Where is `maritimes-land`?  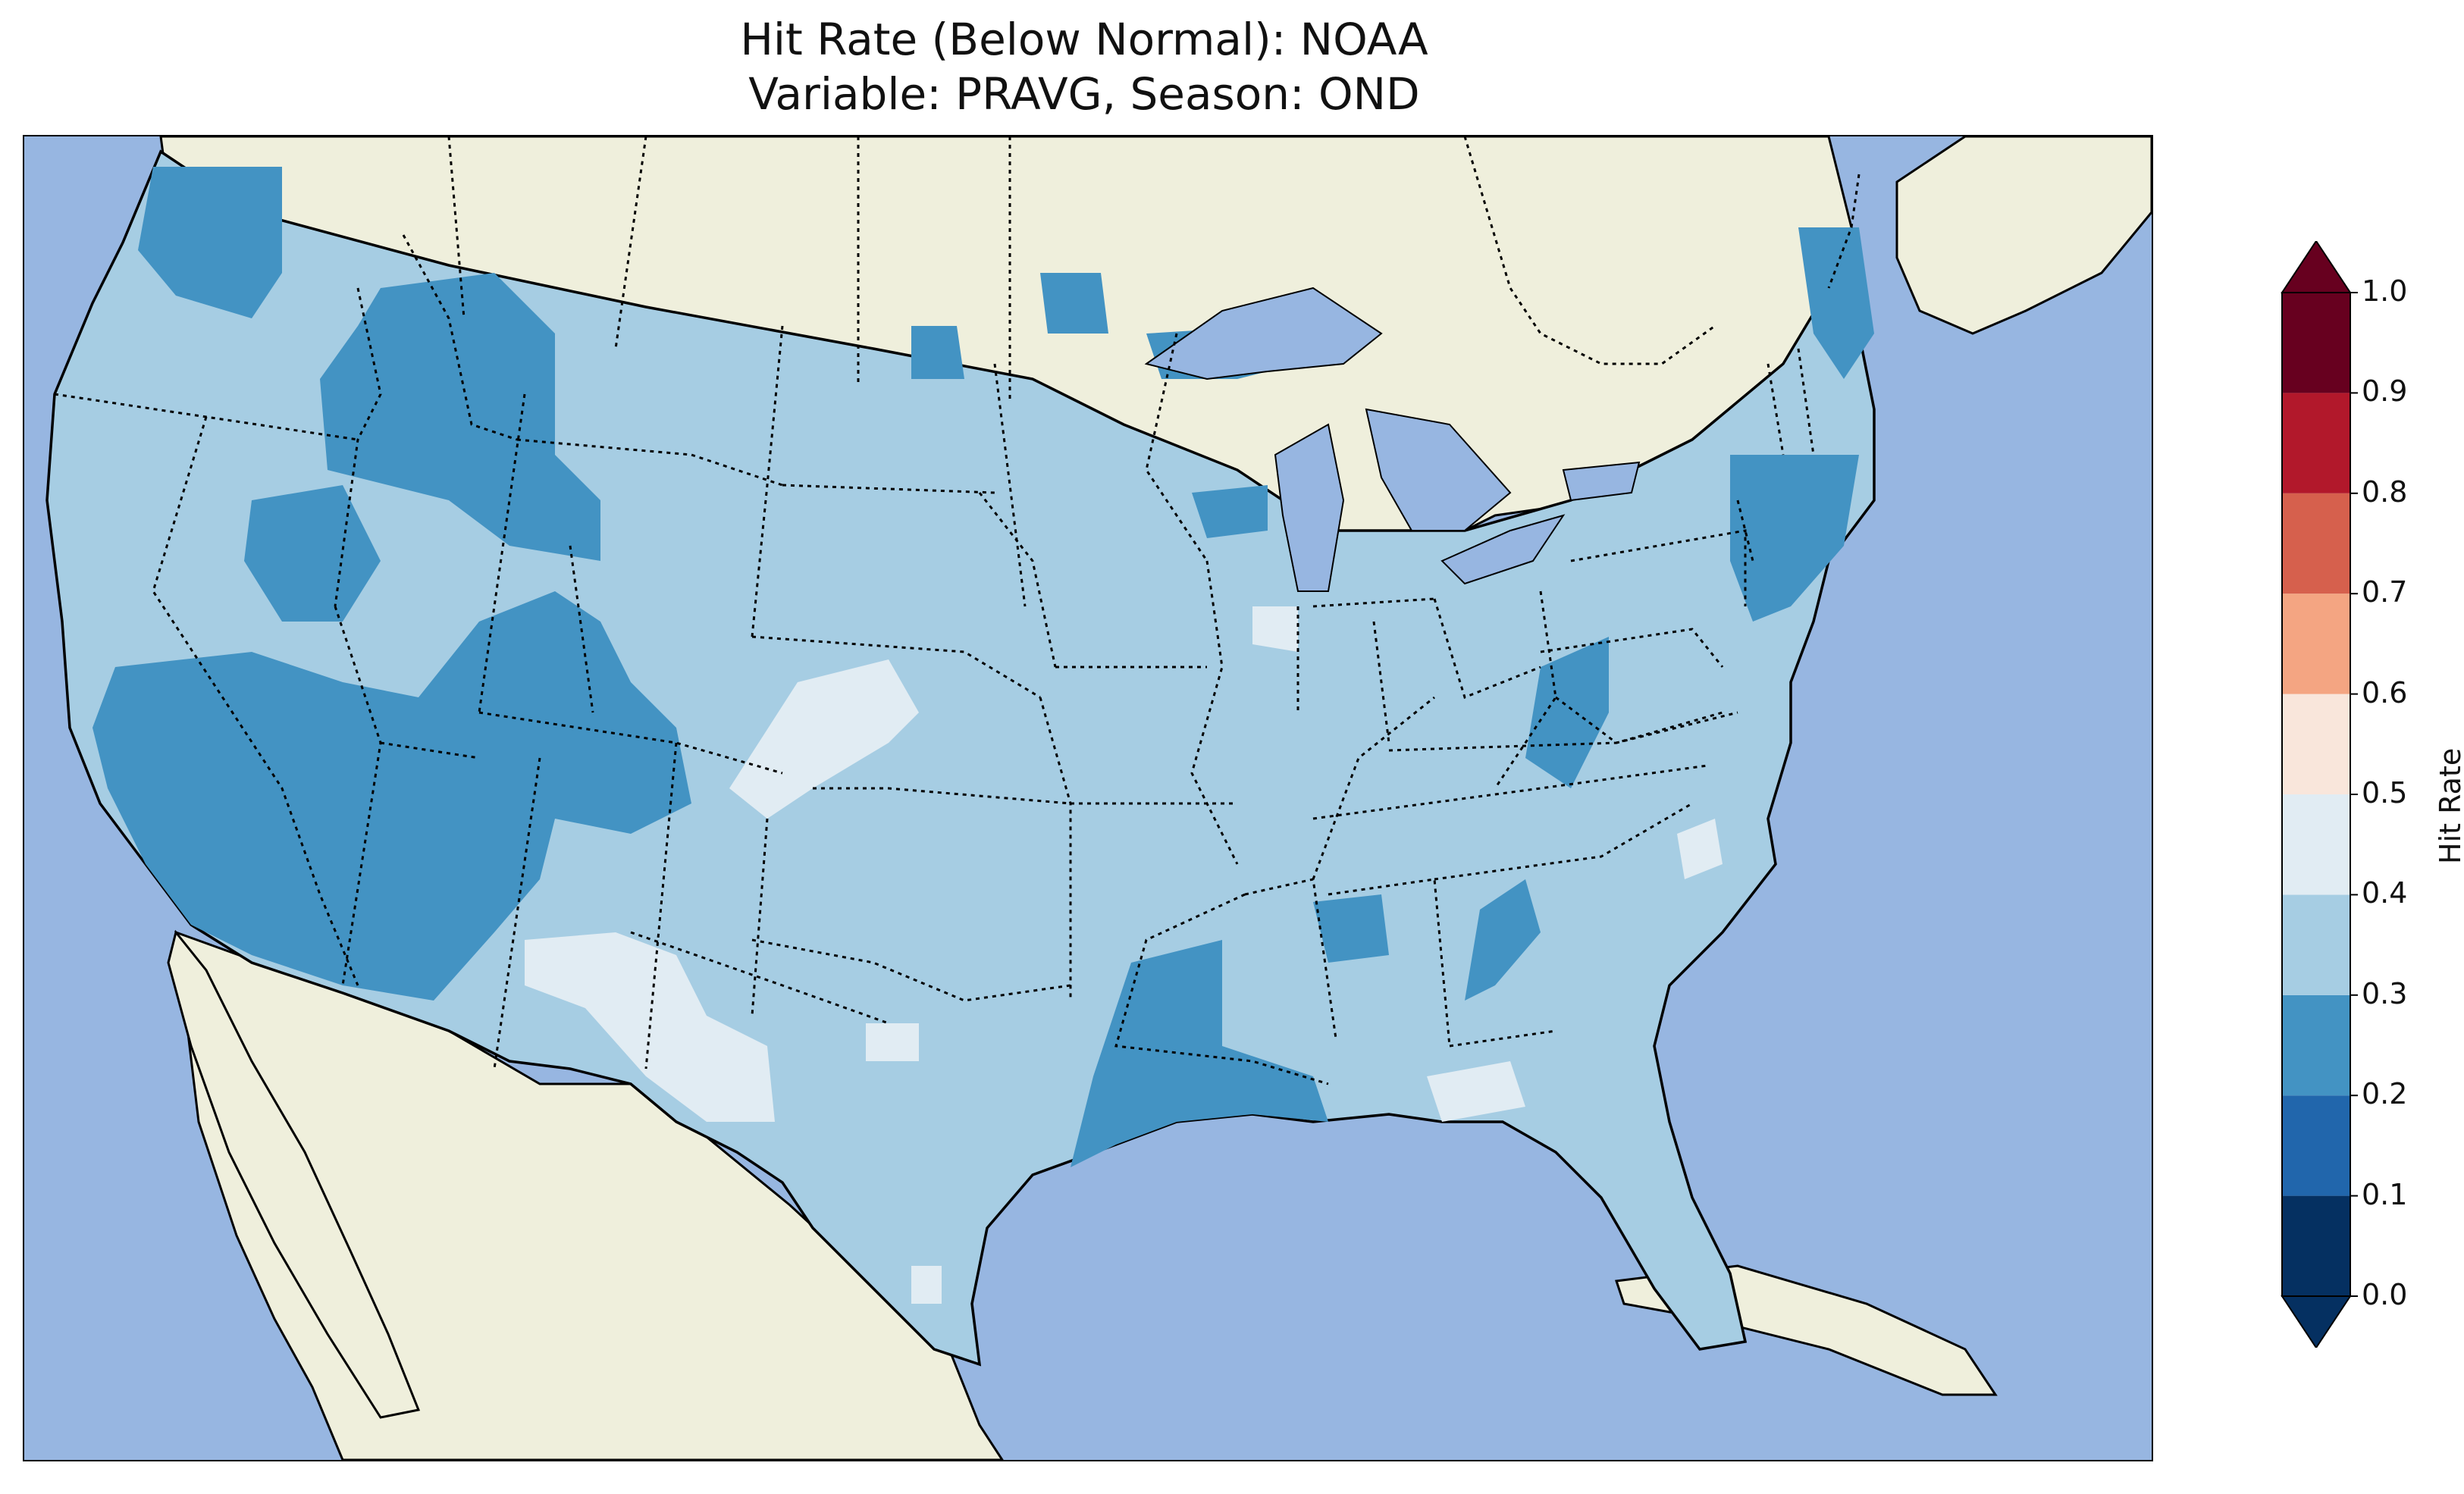 maritimes-land is located at coordinates (2023, 235).